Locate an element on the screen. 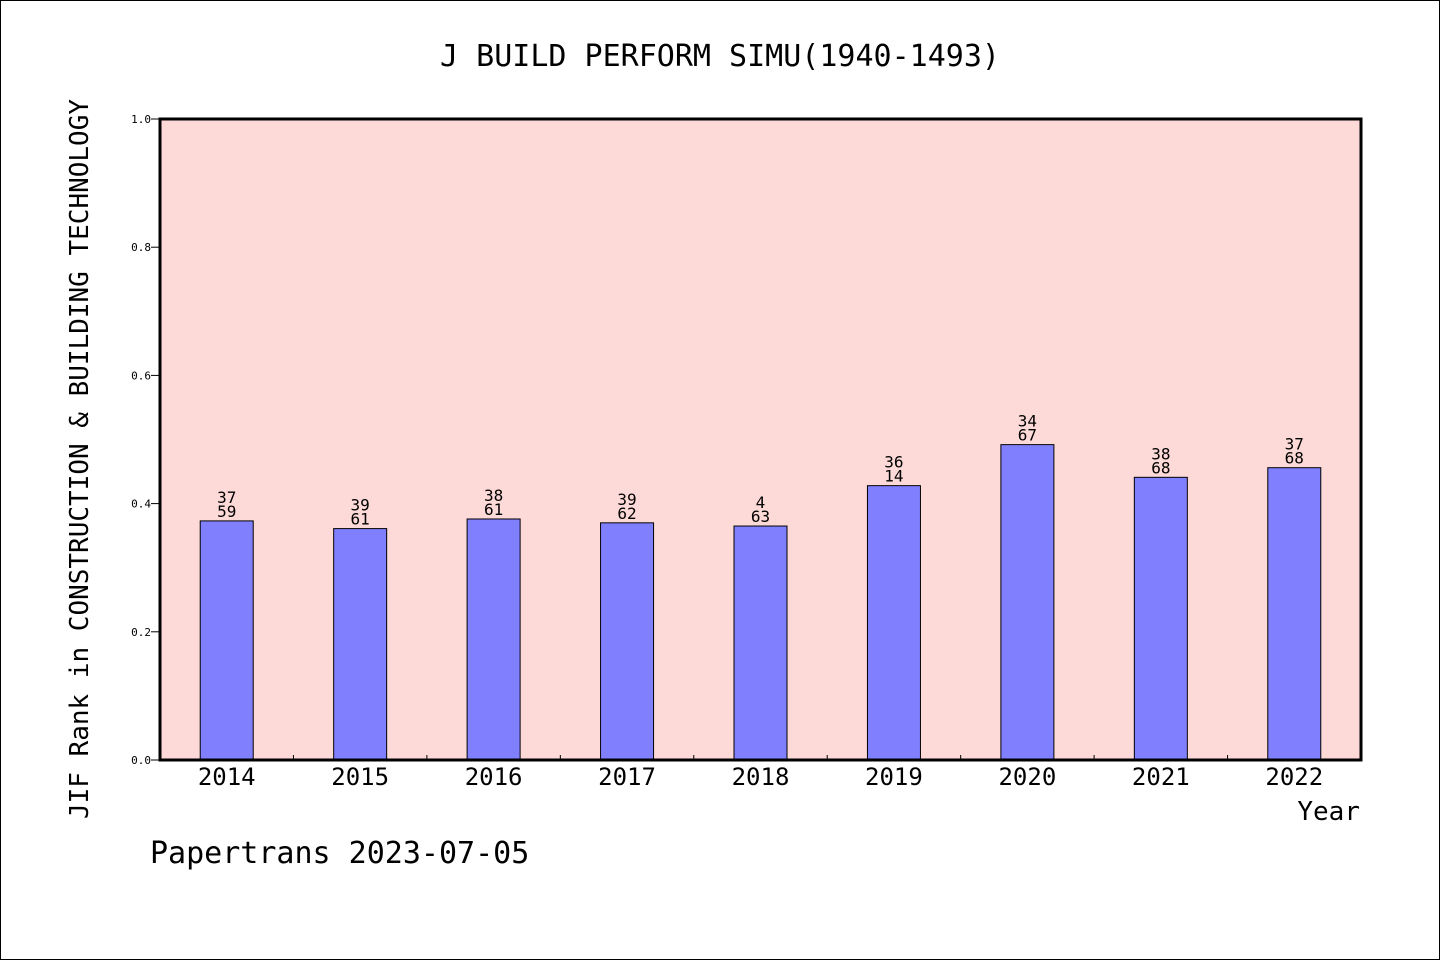 The width and height of the screenshot is (1440, 960). x-tick-label: 2022 is located at coordinates (1294, 777).